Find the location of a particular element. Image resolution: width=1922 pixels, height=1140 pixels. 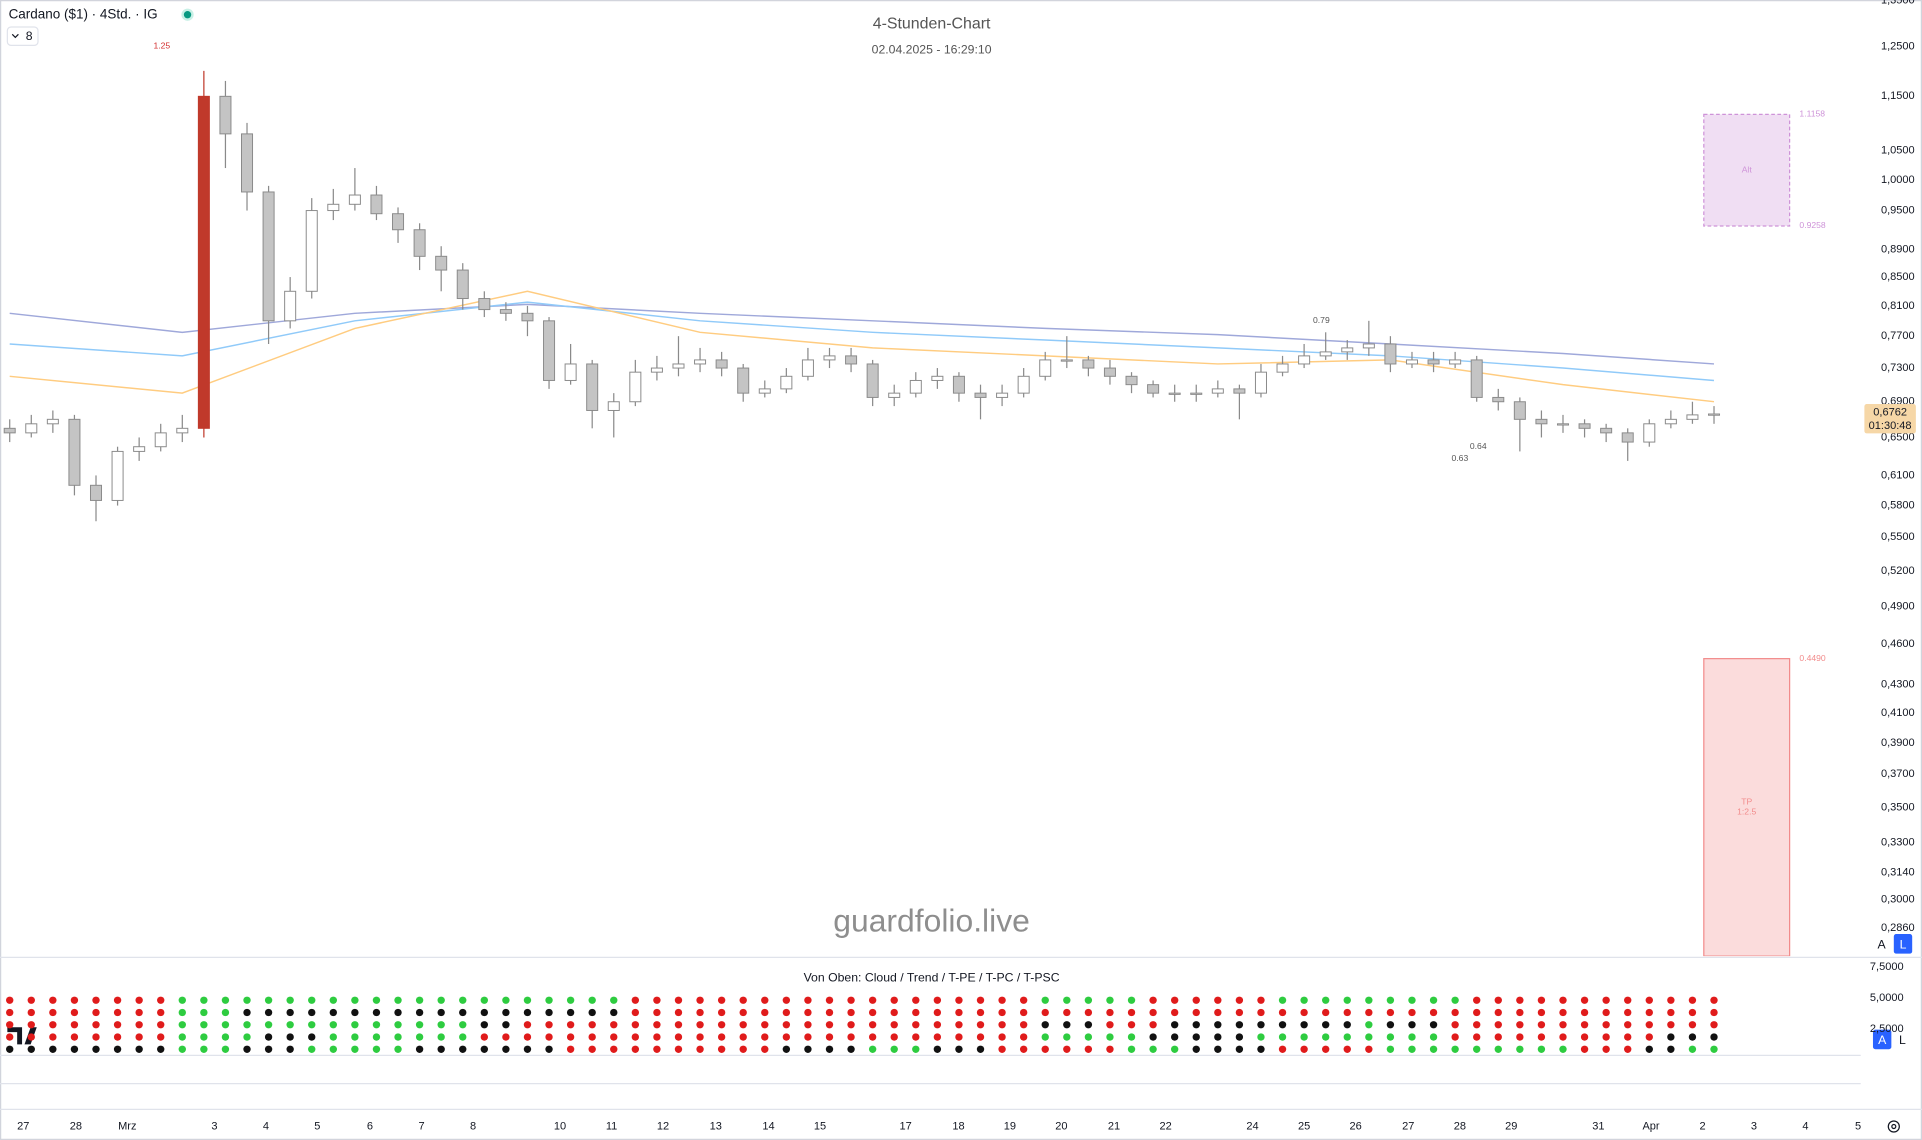

y-tick-label: 0,5500 is located at coordinates (1898, 537).